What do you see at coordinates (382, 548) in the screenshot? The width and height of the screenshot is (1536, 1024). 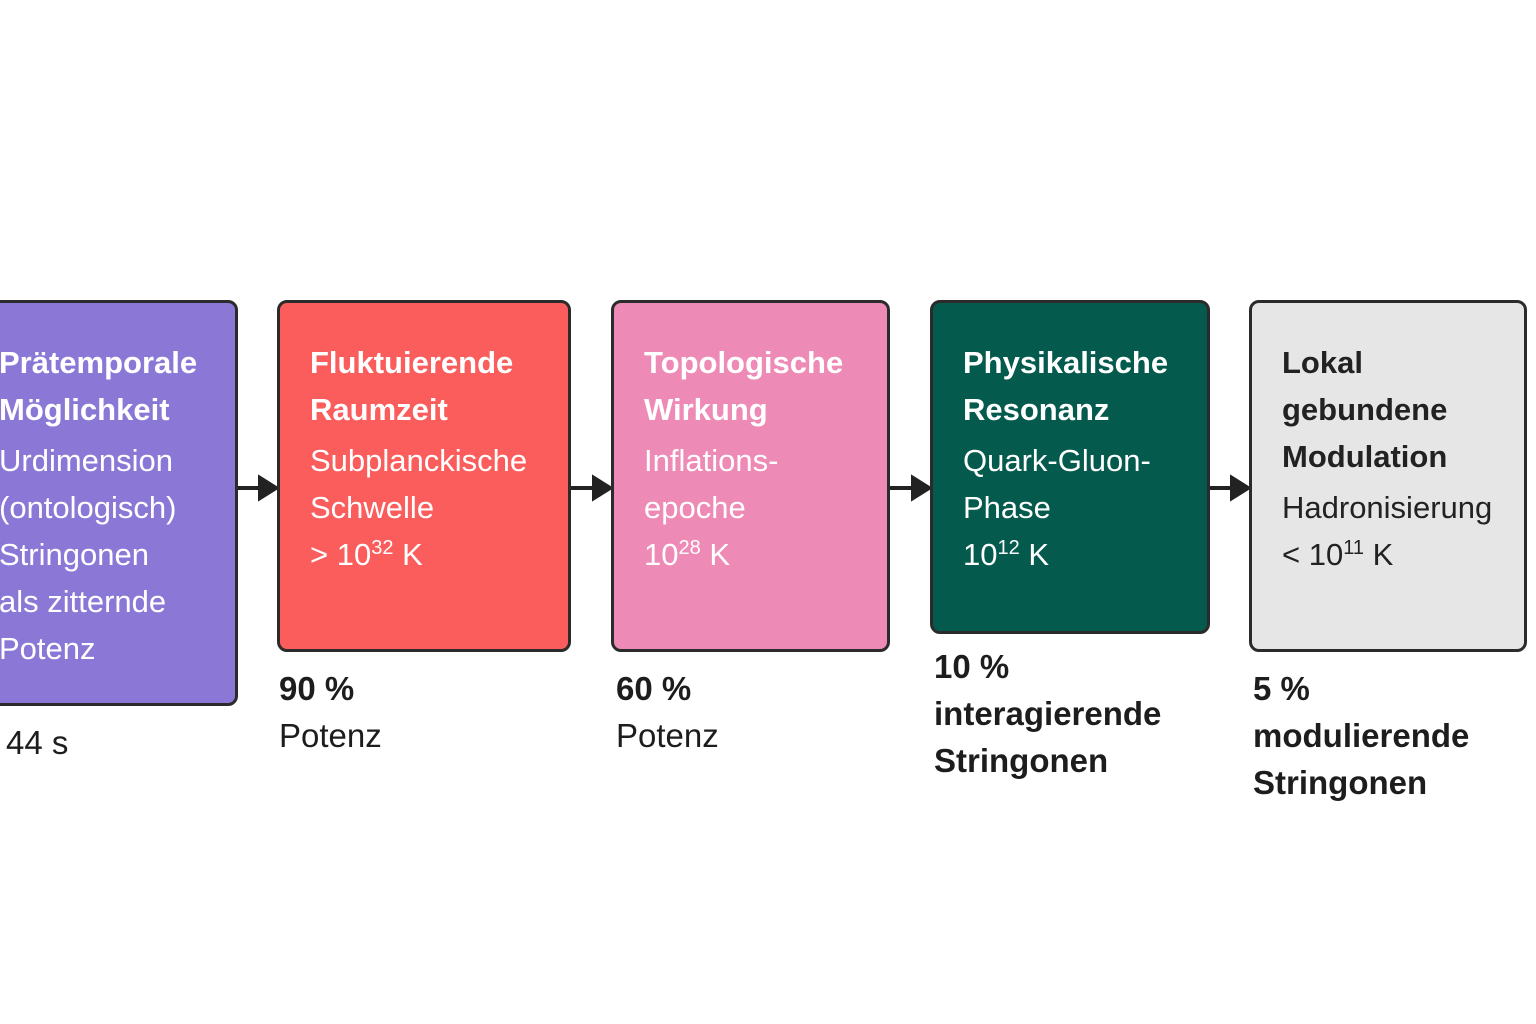 I see `value-exponent: 32` at bounding box center [382, 548].